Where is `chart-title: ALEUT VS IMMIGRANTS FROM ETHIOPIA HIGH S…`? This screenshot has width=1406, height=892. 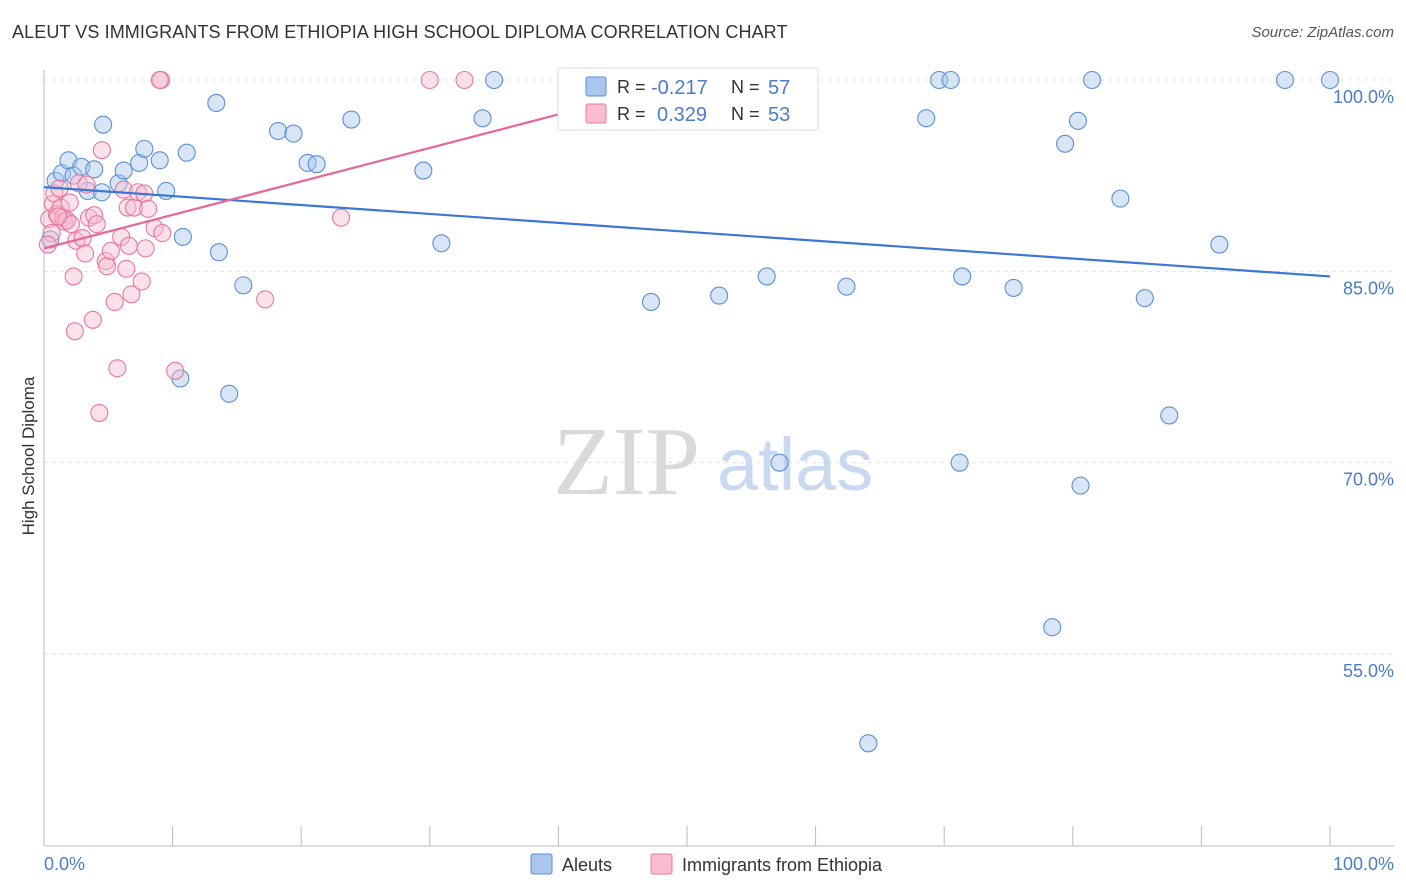
chart-title: ALEUT VS IMMIGRANTS FROM ETHIOPIA HIGH S… is located at coordinates (400, 32).